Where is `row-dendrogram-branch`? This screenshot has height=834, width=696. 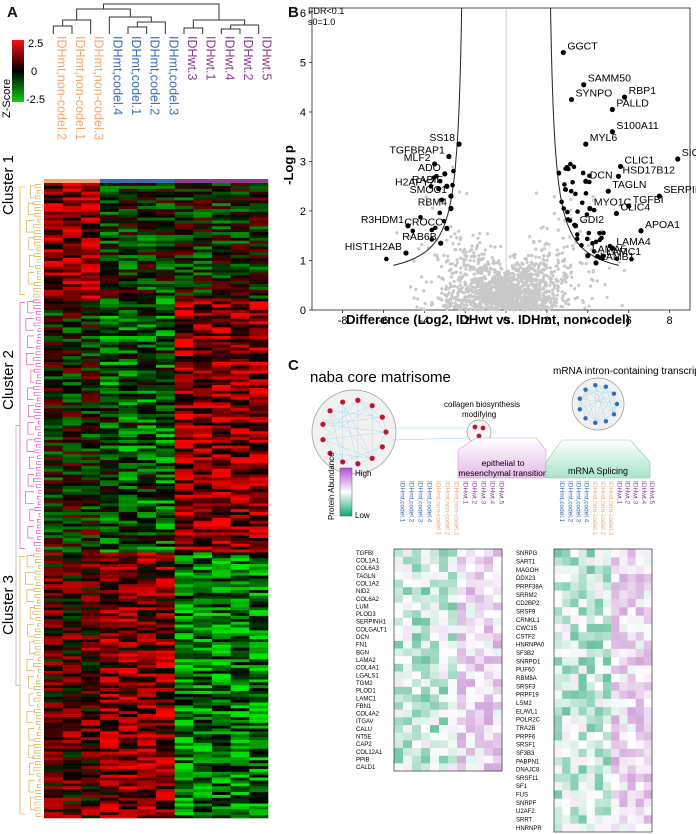
row-dendrogram-branch is located at coordinates (32, 191).